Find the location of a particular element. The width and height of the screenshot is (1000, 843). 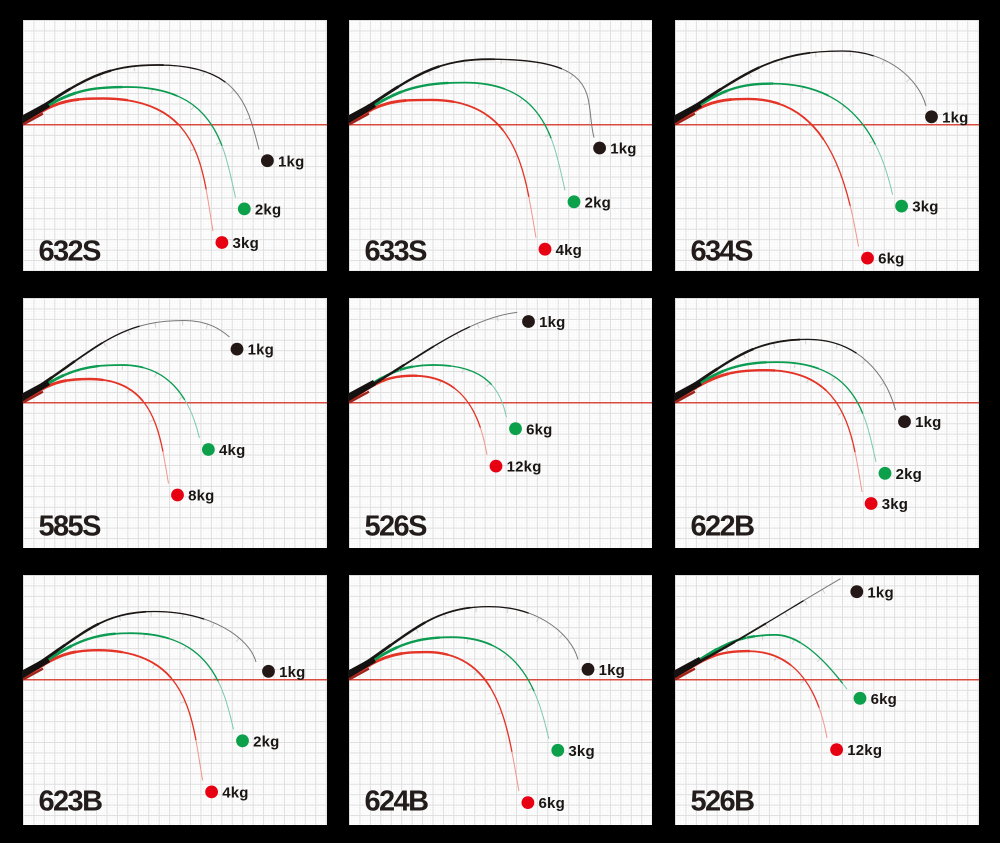

svg-text: 622B is located at coordinates (723, 527).